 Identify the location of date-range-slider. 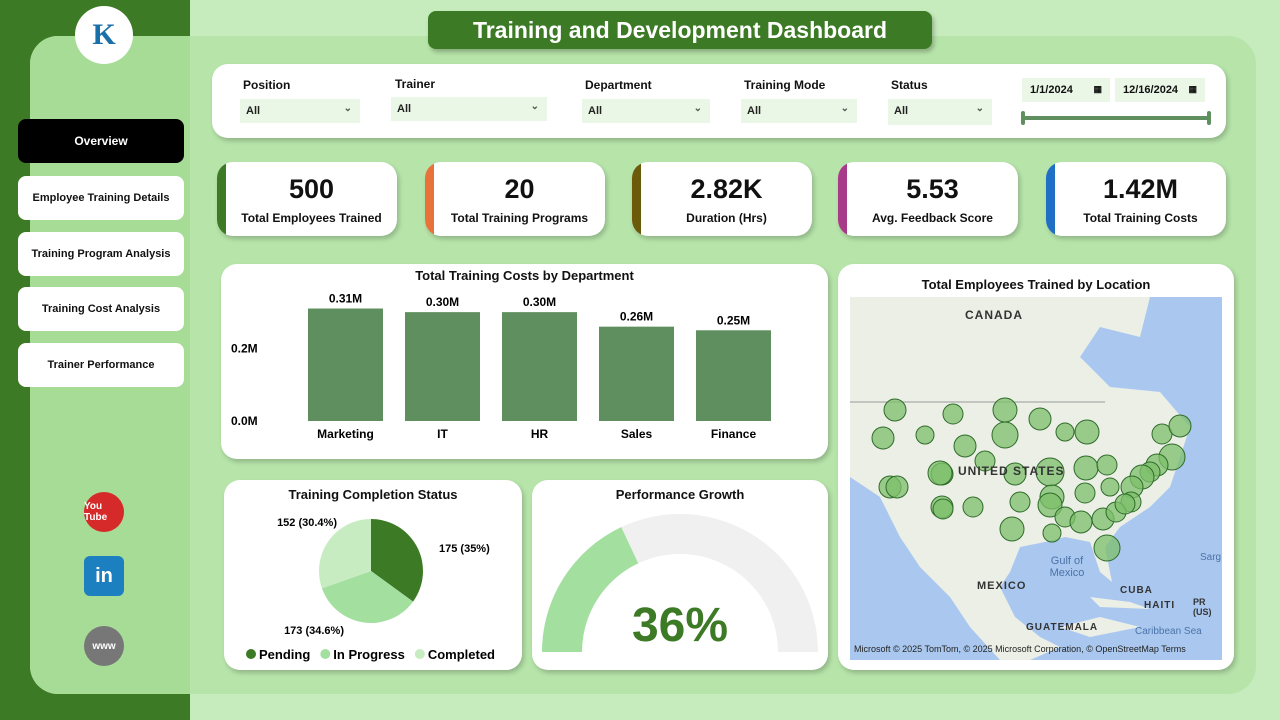
(1116, 118).